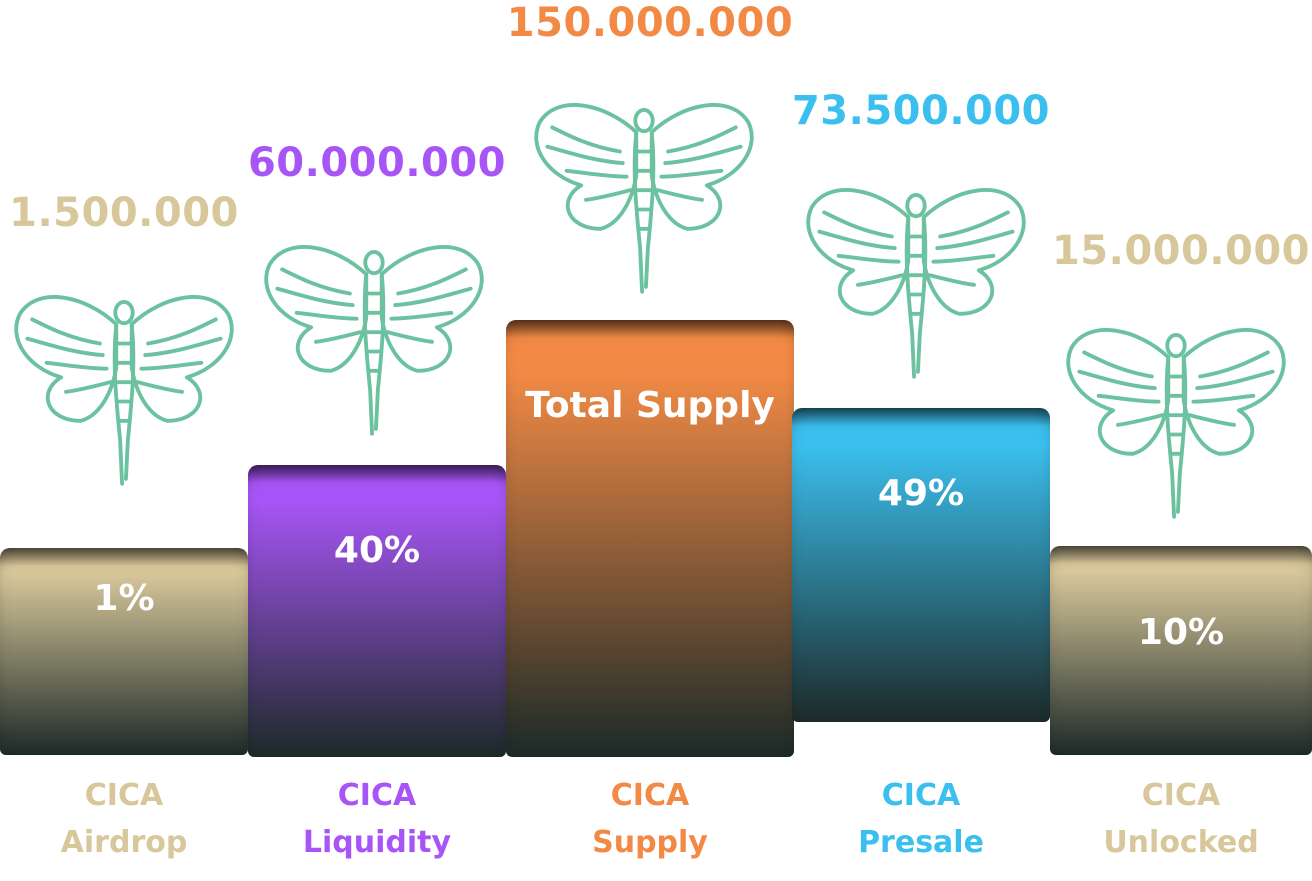 The width and height of the screenshot is (1312, 881). I want to click on bar-percent-label: 1%, so click(124, 598).